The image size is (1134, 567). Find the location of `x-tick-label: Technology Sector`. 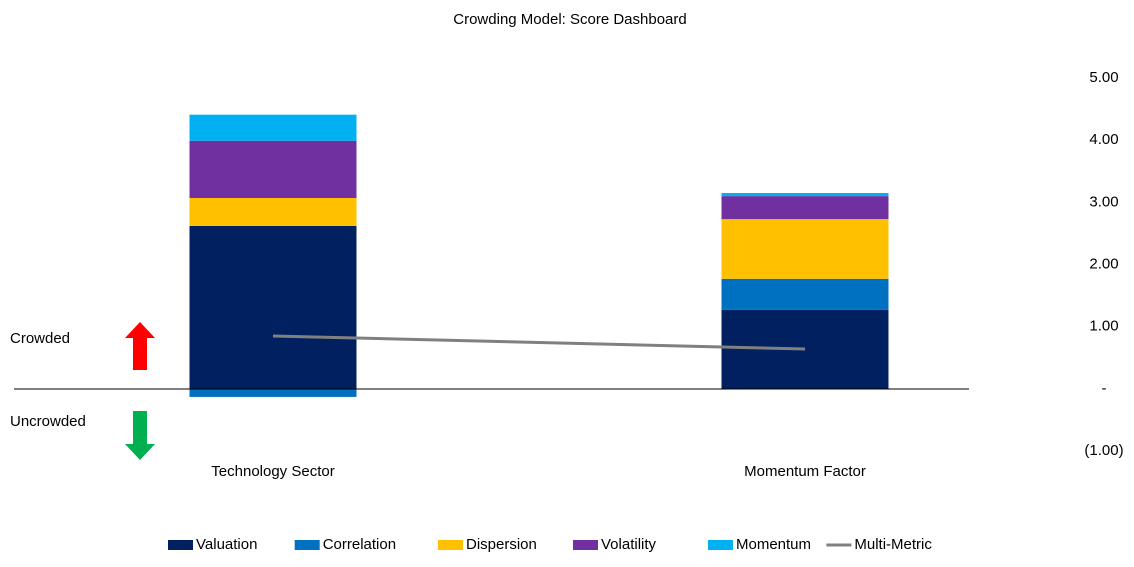

x-tick-label: Technology Sector is located at coordinates (272, 471).